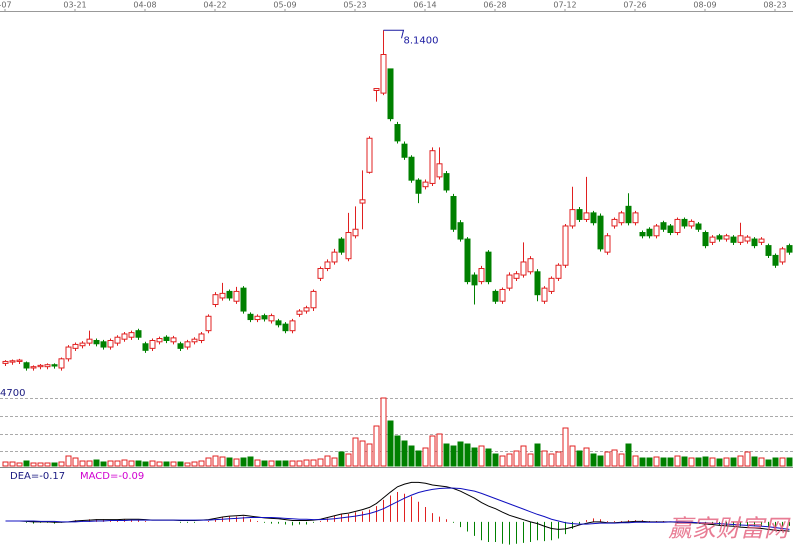 The height and width of the screenshot is (547, 793). What do you see at coordinates (397, 508) in the screenshot?
I see `dea-line` at bounding box center [397, 508].